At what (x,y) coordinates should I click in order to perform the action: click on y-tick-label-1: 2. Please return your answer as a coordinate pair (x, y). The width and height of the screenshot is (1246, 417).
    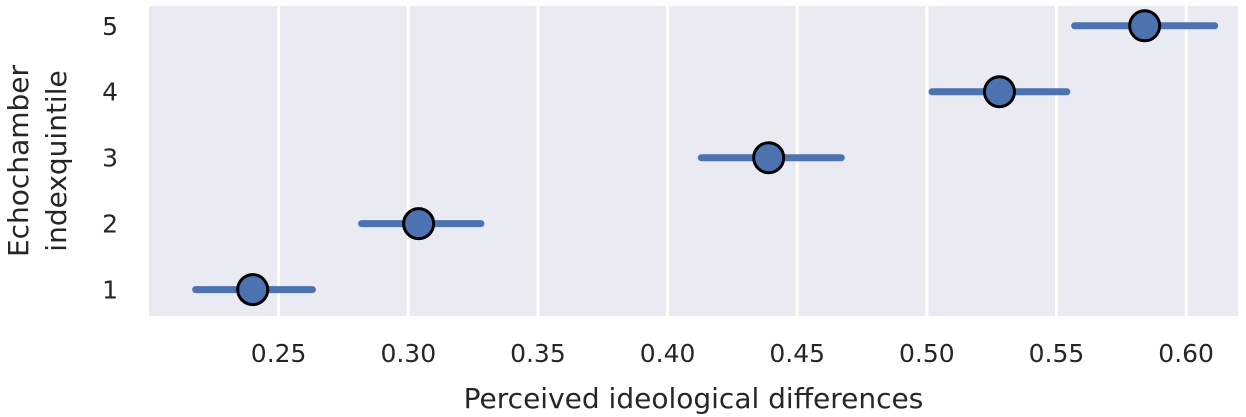
    Looking at the image, I should click on (110, 224).